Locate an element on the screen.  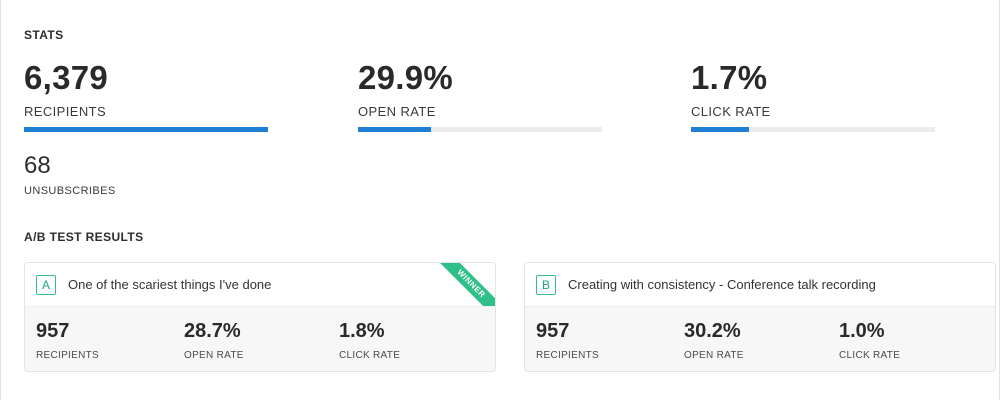
variant-b-click-rate: 1.0% CLICK RATE is located at coordinates (869, 340).